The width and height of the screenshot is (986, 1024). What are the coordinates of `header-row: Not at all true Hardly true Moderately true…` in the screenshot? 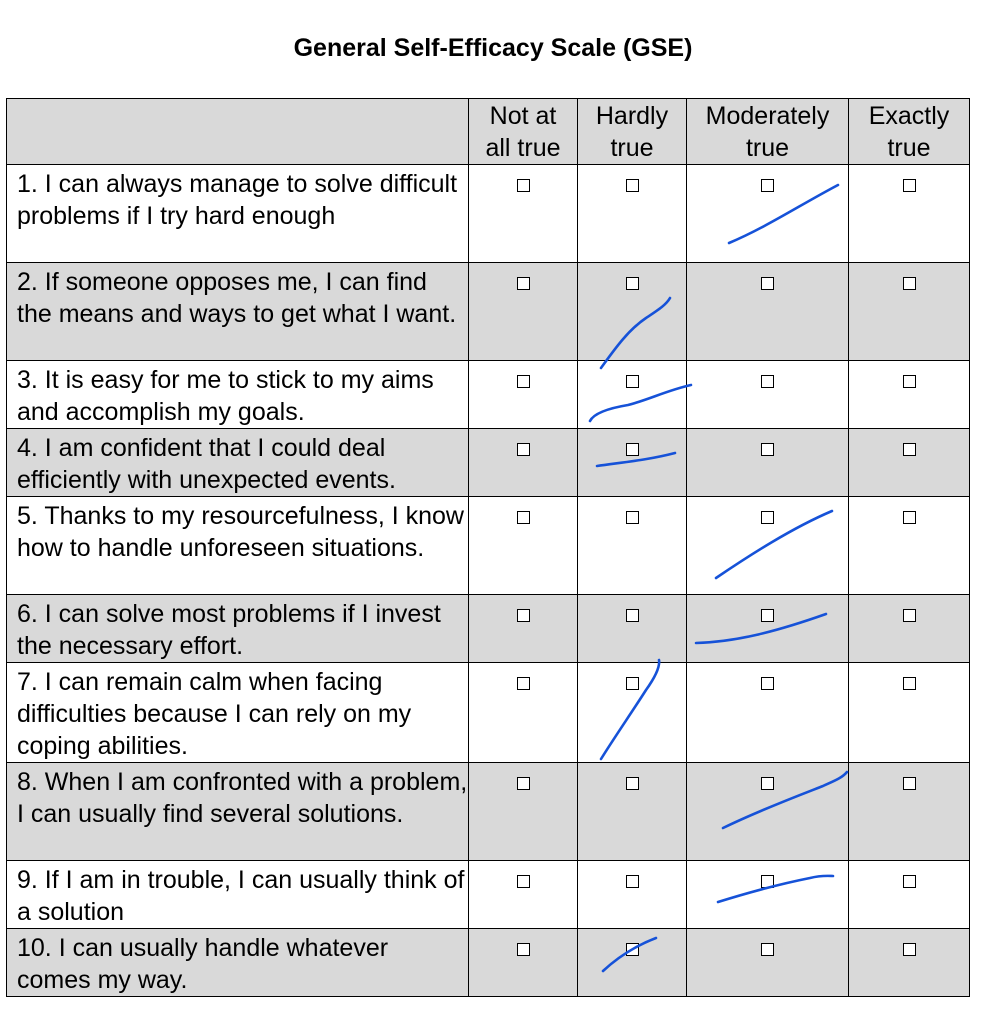 It's located at (488, 131).